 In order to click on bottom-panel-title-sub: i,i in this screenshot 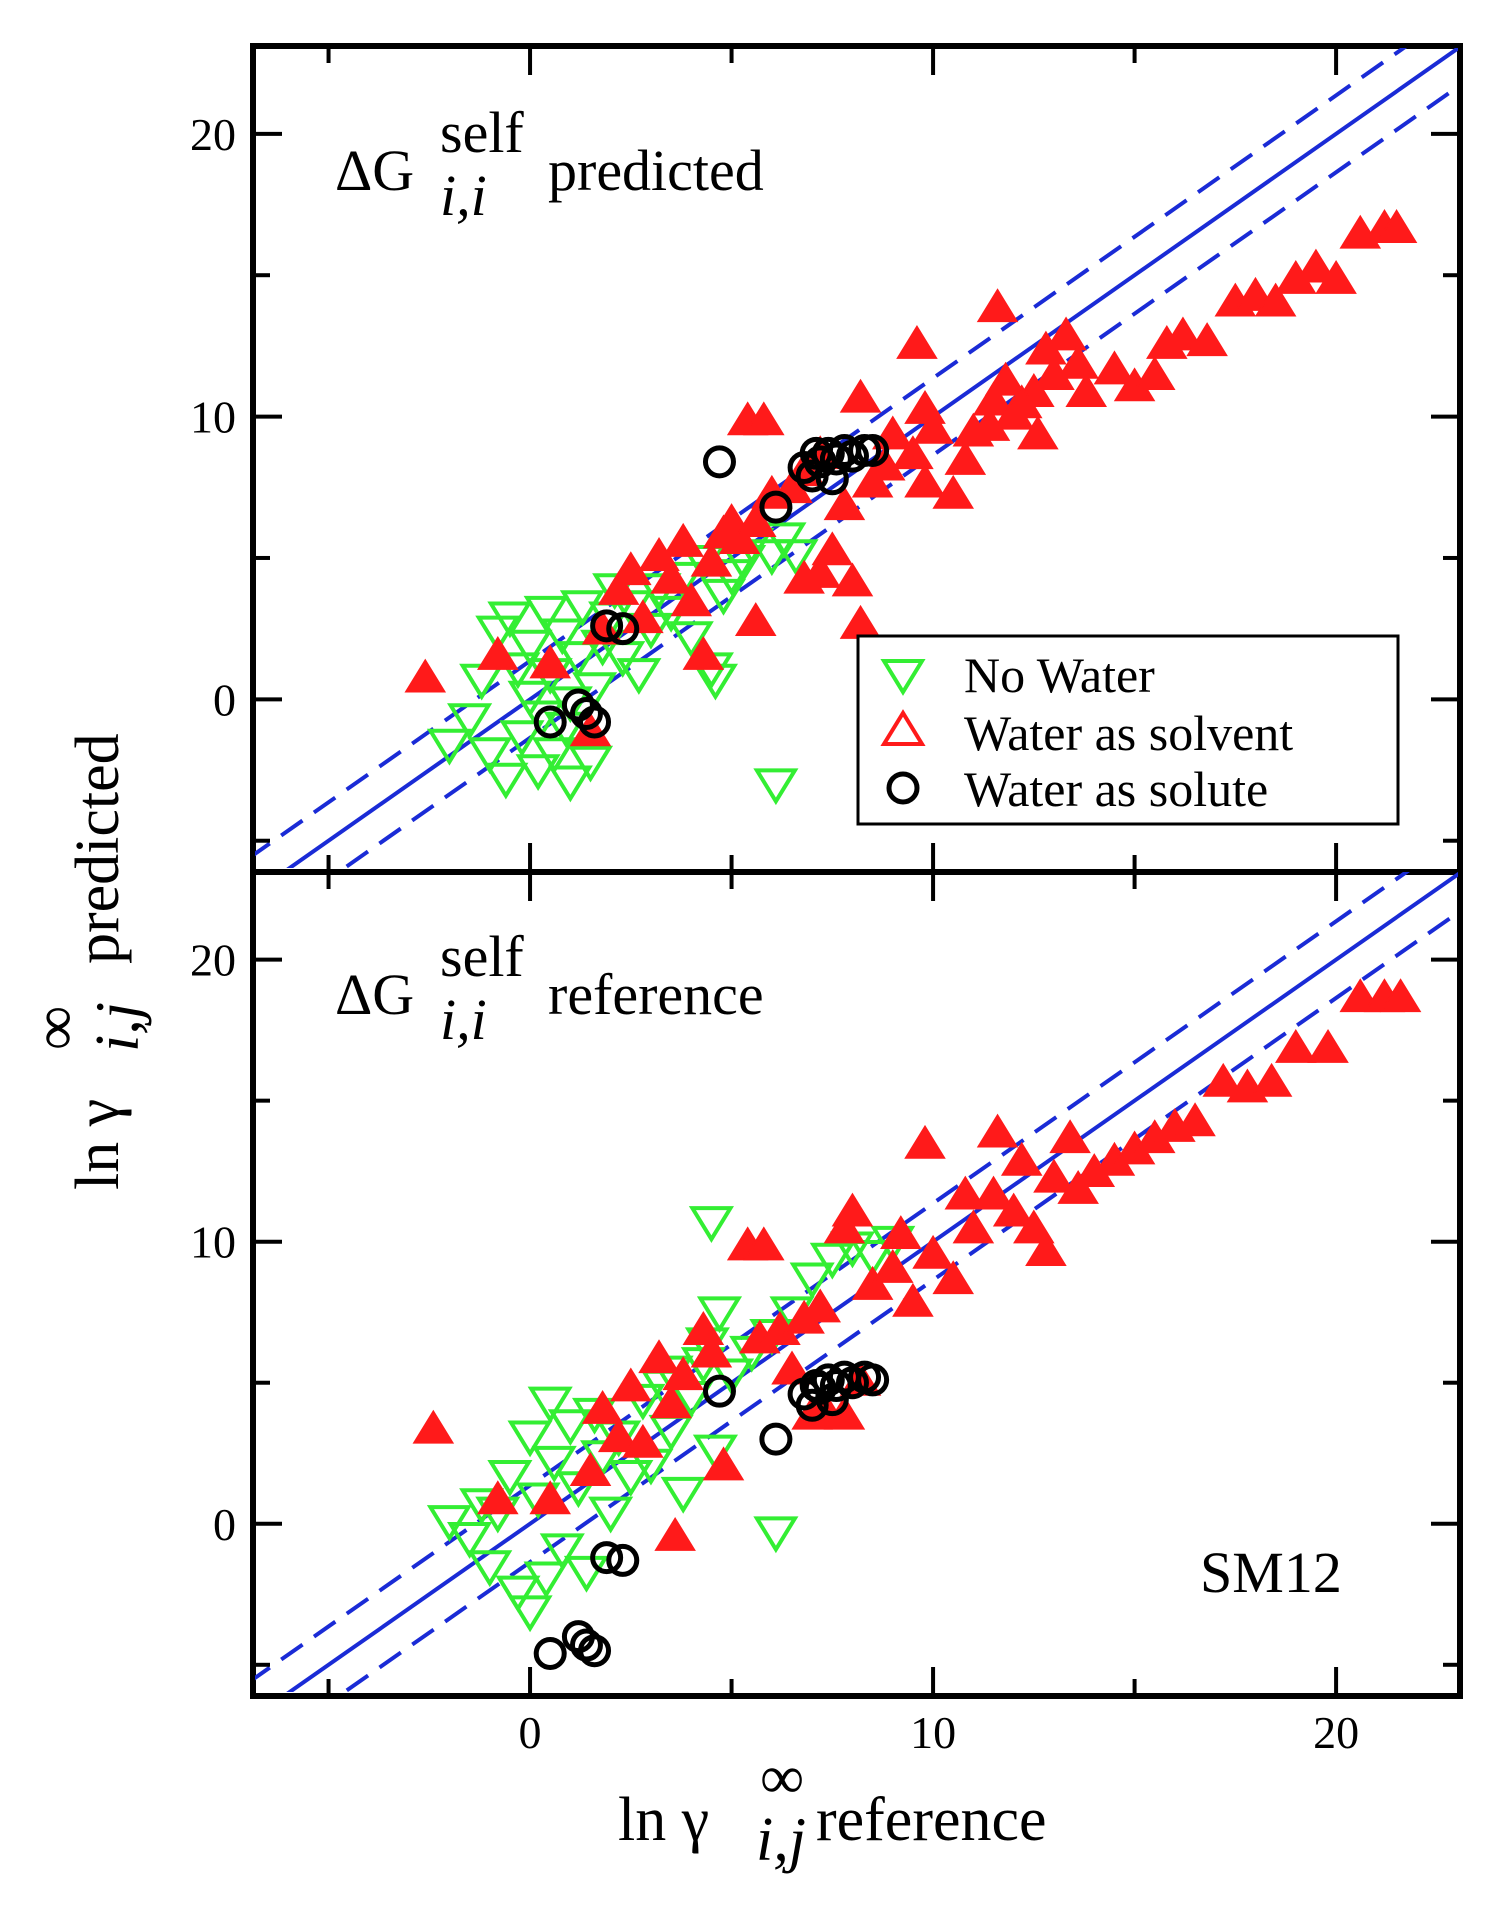, I will do `click(463, 1019)`.